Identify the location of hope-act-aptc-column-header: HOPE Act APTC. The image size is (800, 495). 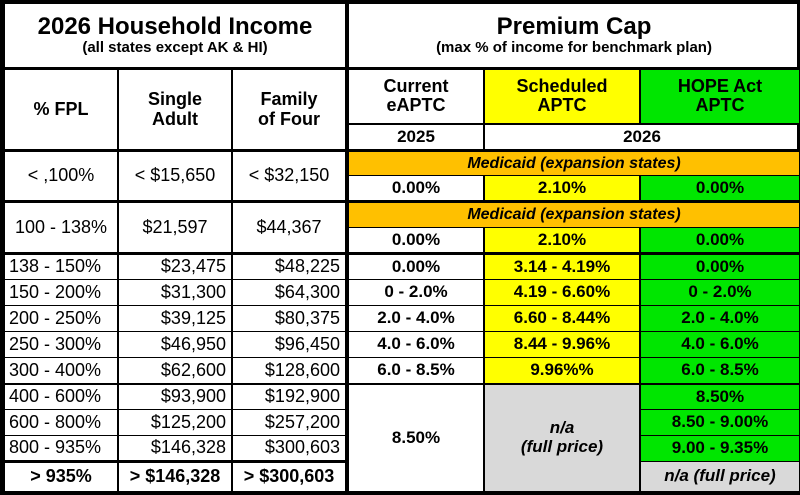
(719, 96).